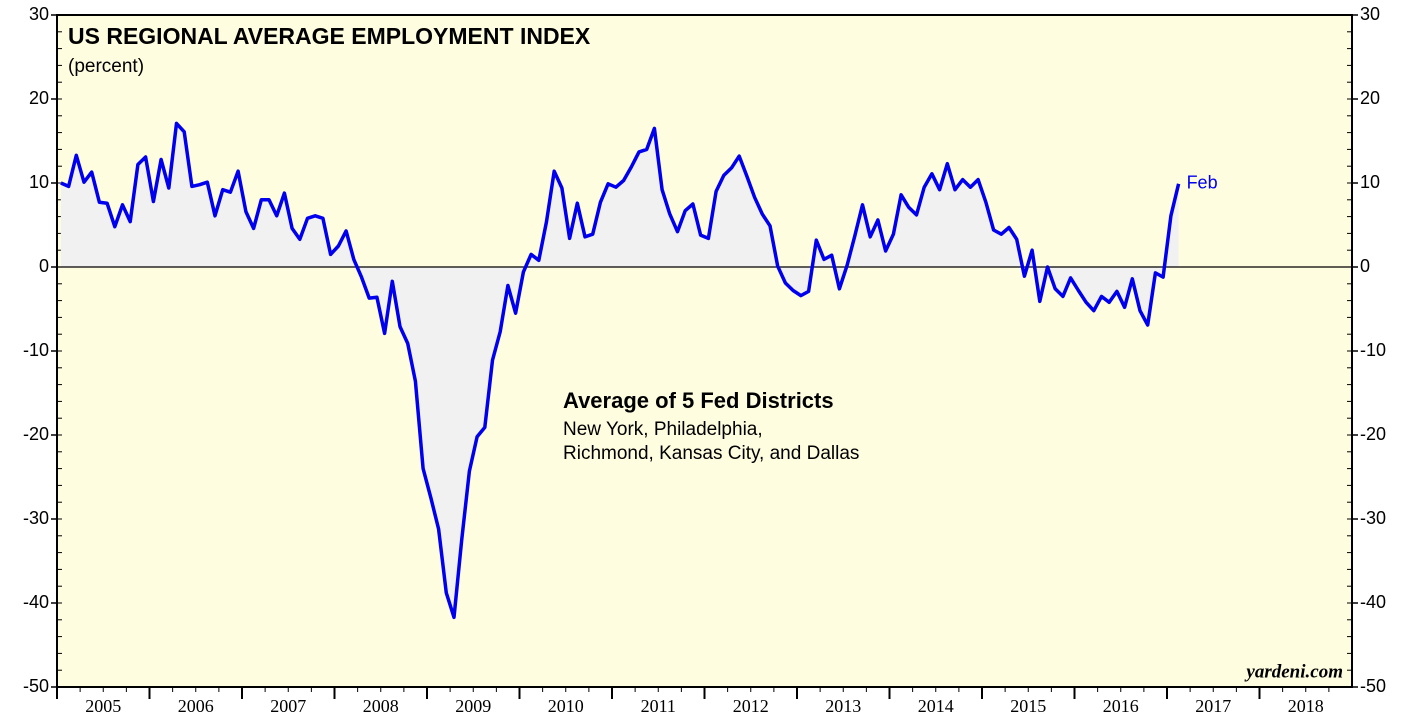  I want to click on annotation-title: Average of 5 Fed Districts, so click(698, 400).